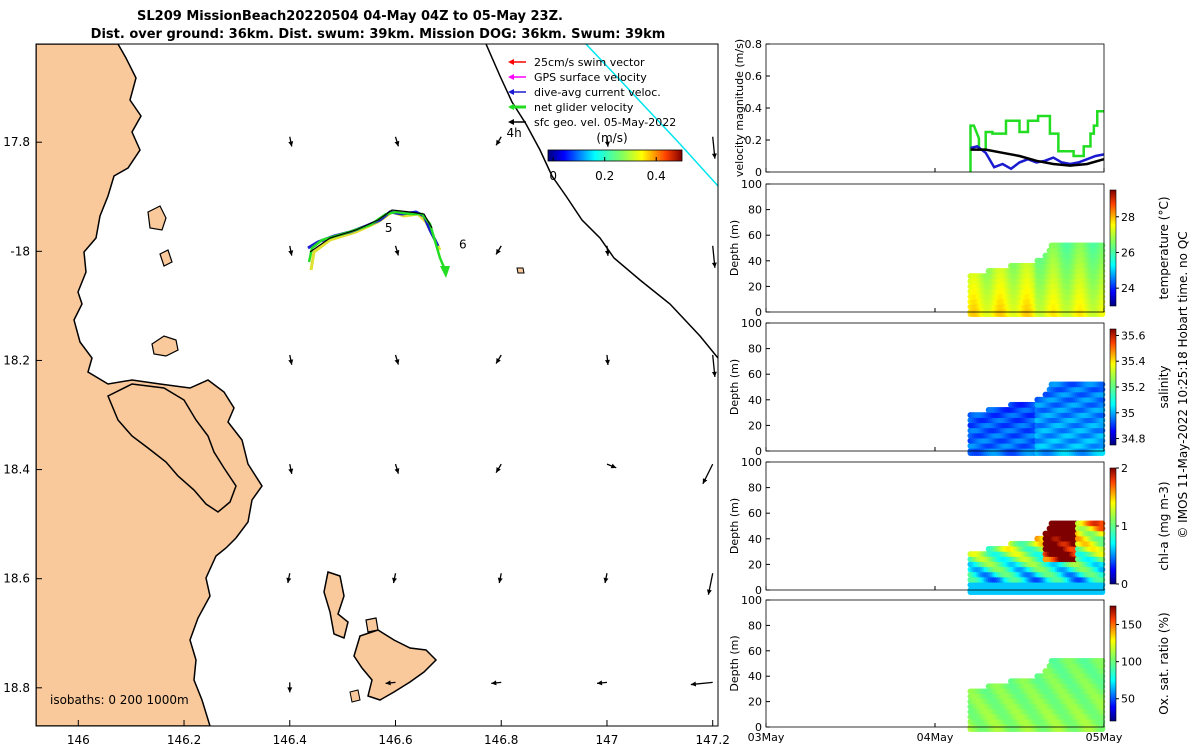  Describe the element at coordinates (453, 189) in the screenshot. I see `track-labels: 4h 5 6` at that location.